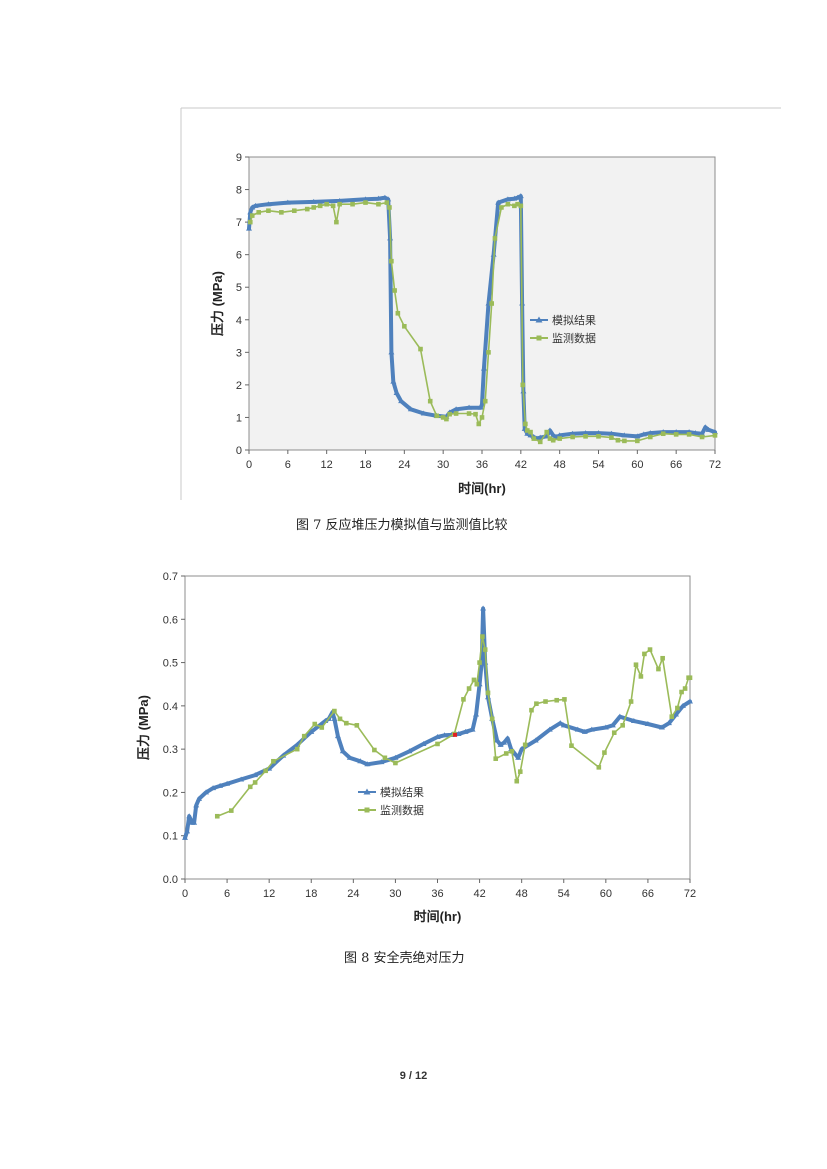 This screenshot has width=827, height=1169. I want to click on fig7-xtick-label: 18, so click(365, 465).